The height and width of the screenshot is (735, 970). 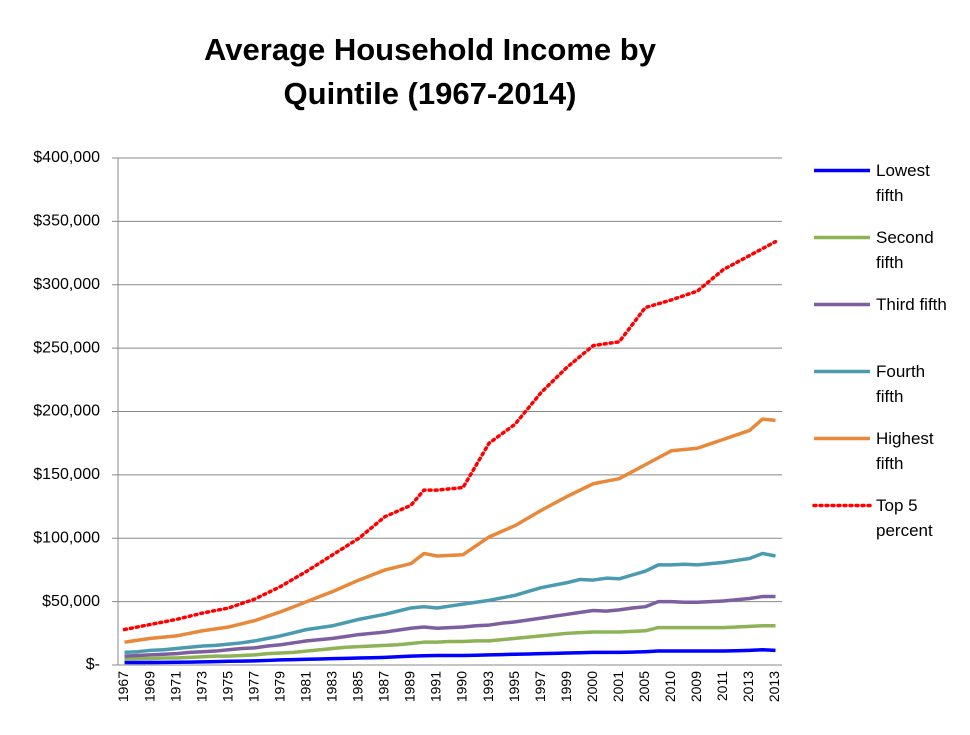 I want to click on y-tick-label: $50,000, so click(x=71, y=601).